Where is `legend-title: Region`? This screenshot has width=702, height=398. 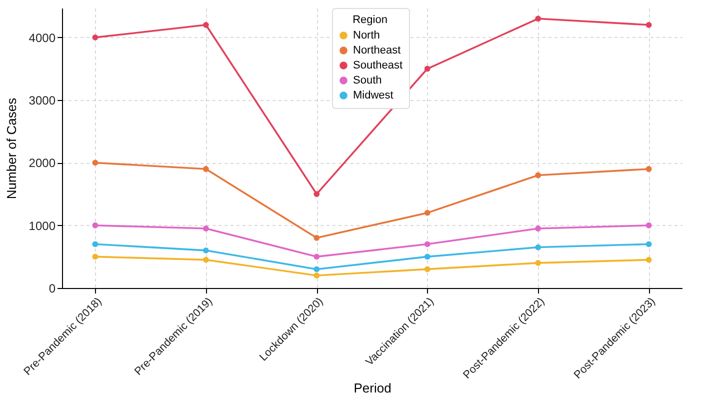
legend-title: Region is located at coordinates (370, 20).